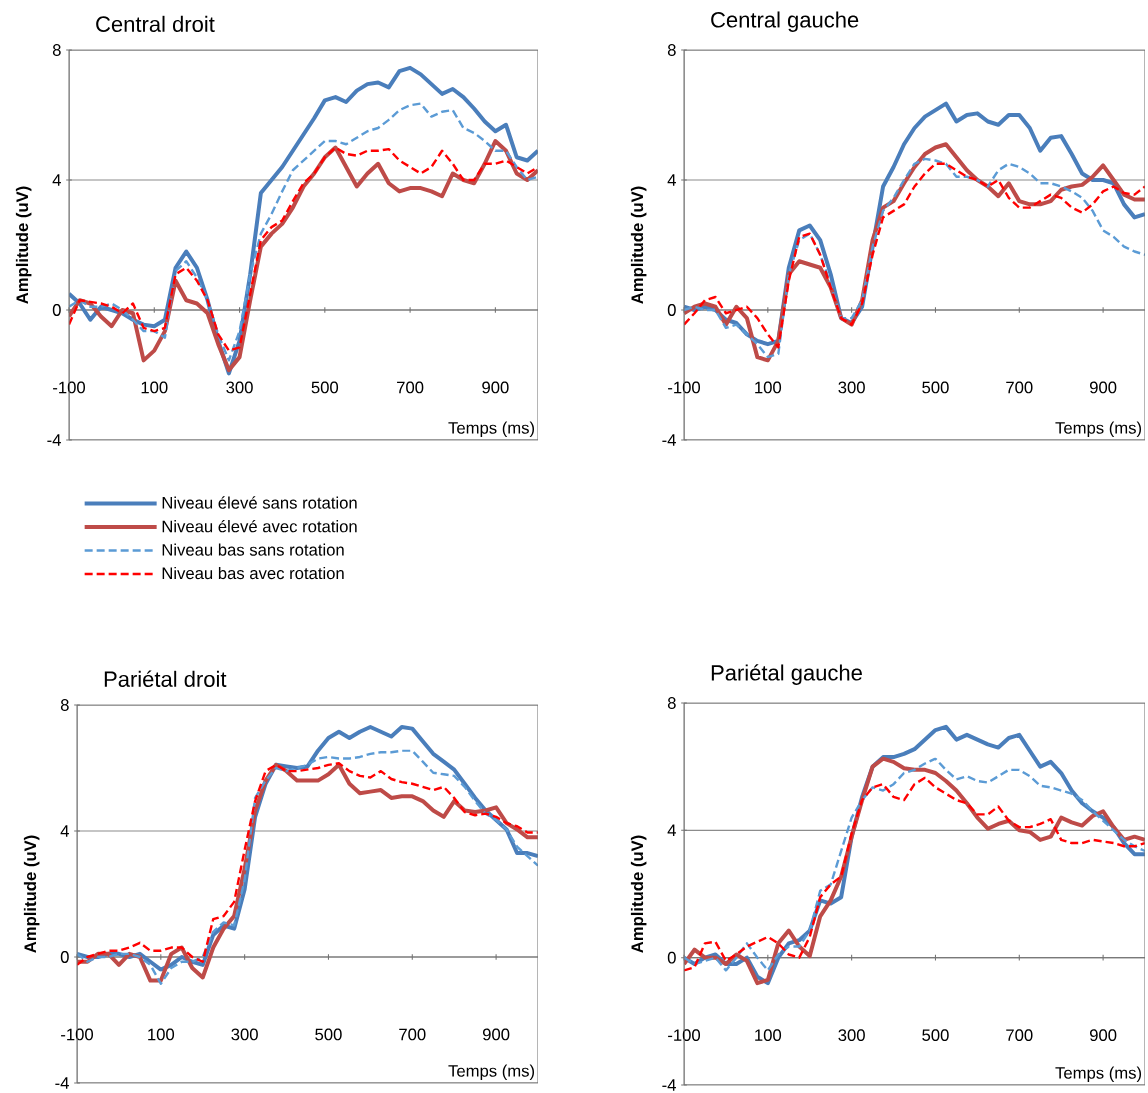  Describe the element at coordinates (253, 573) in the screenshot. I see `legend-label: Niveau bas avec rotation` at that location.